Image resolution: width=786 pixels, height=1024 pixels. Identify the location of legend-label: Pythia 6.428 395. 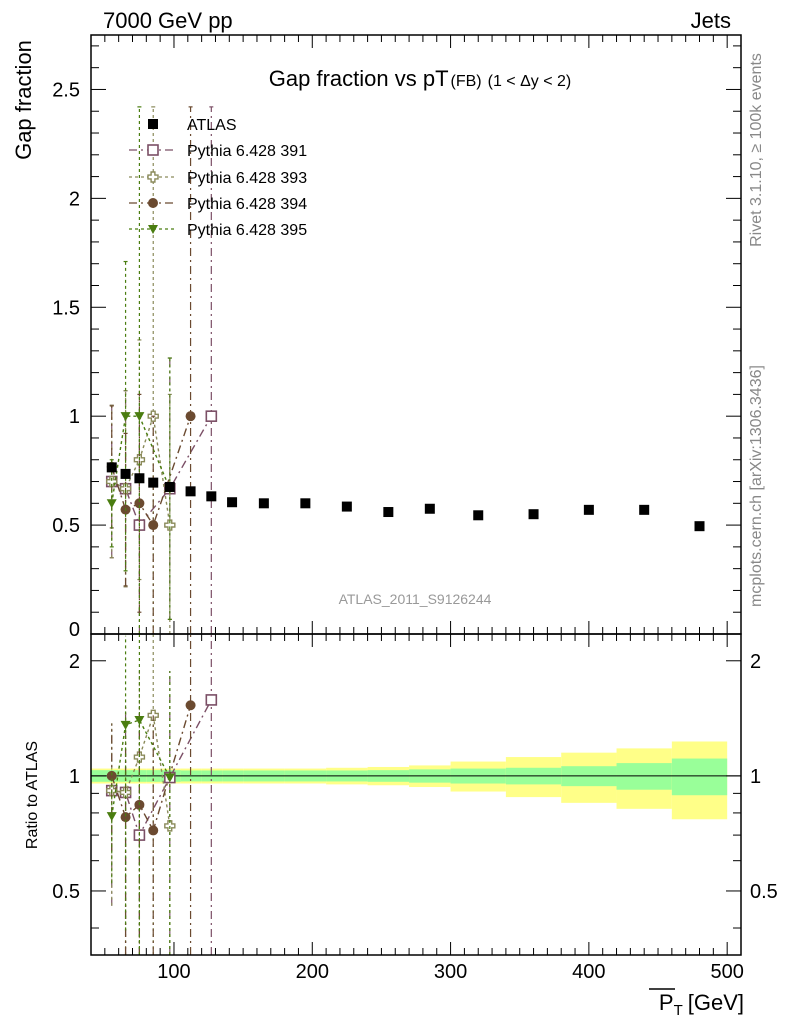
(247, 230).